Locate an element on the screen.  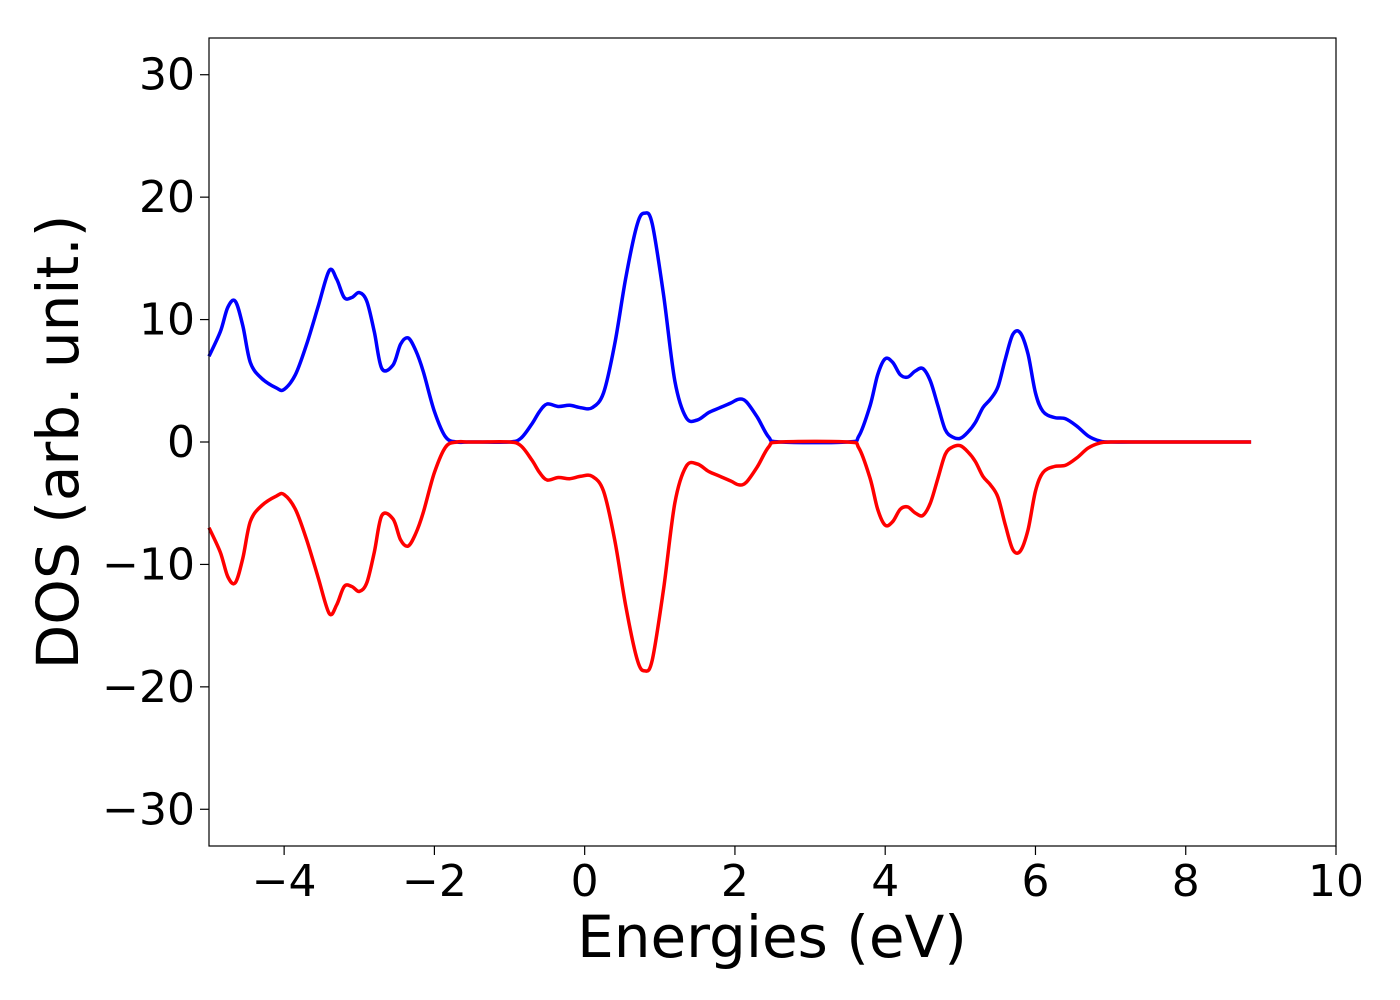
y-tick-label: 10 is located at coordinates (167, 320).